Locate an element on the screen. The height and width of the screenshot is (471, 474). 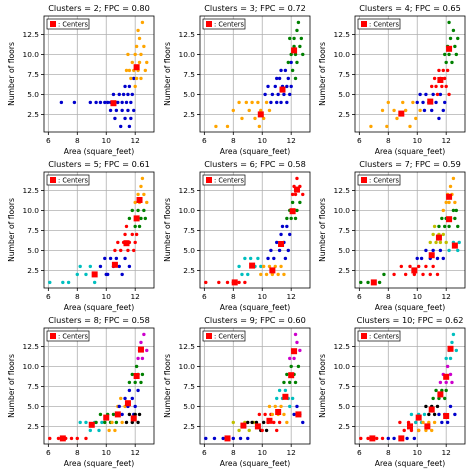
subplot-title: Clusters = 3; FPC = 0.72 is located at coordinates (255, 8).